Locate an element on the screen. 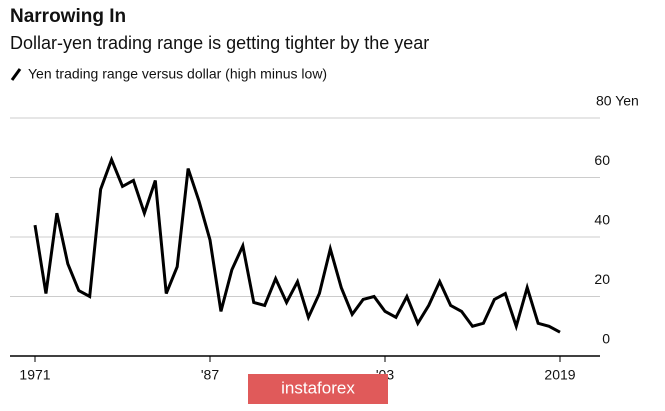 The width and height of the screenshot is (665, 411). x-tick-label: 2019 is located at coordinates (559, 375).